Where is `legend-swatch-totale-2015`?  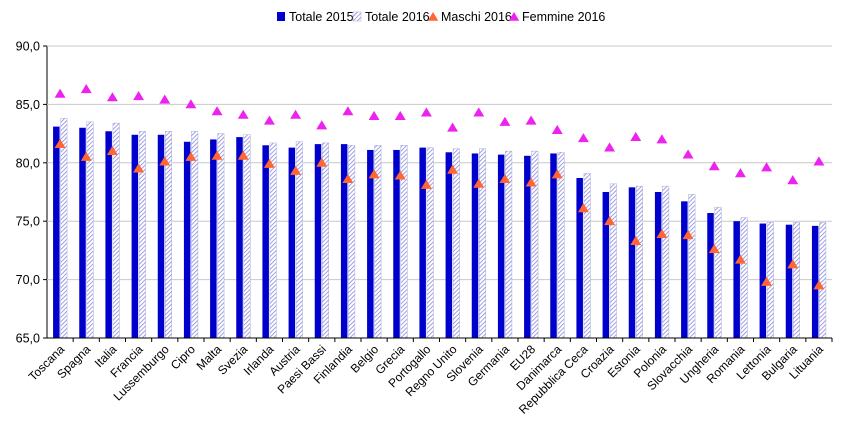
legend-swatch-totale-2015 is located at coordinates (281, 16).